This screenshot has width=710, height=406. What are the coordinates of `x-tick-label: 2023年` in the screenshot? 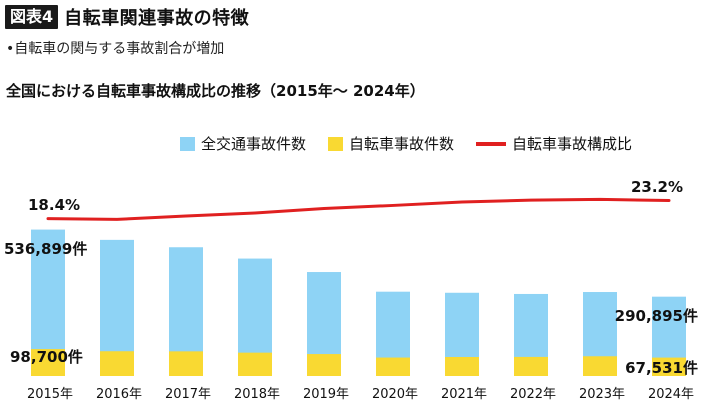 It's located at (602, 394).